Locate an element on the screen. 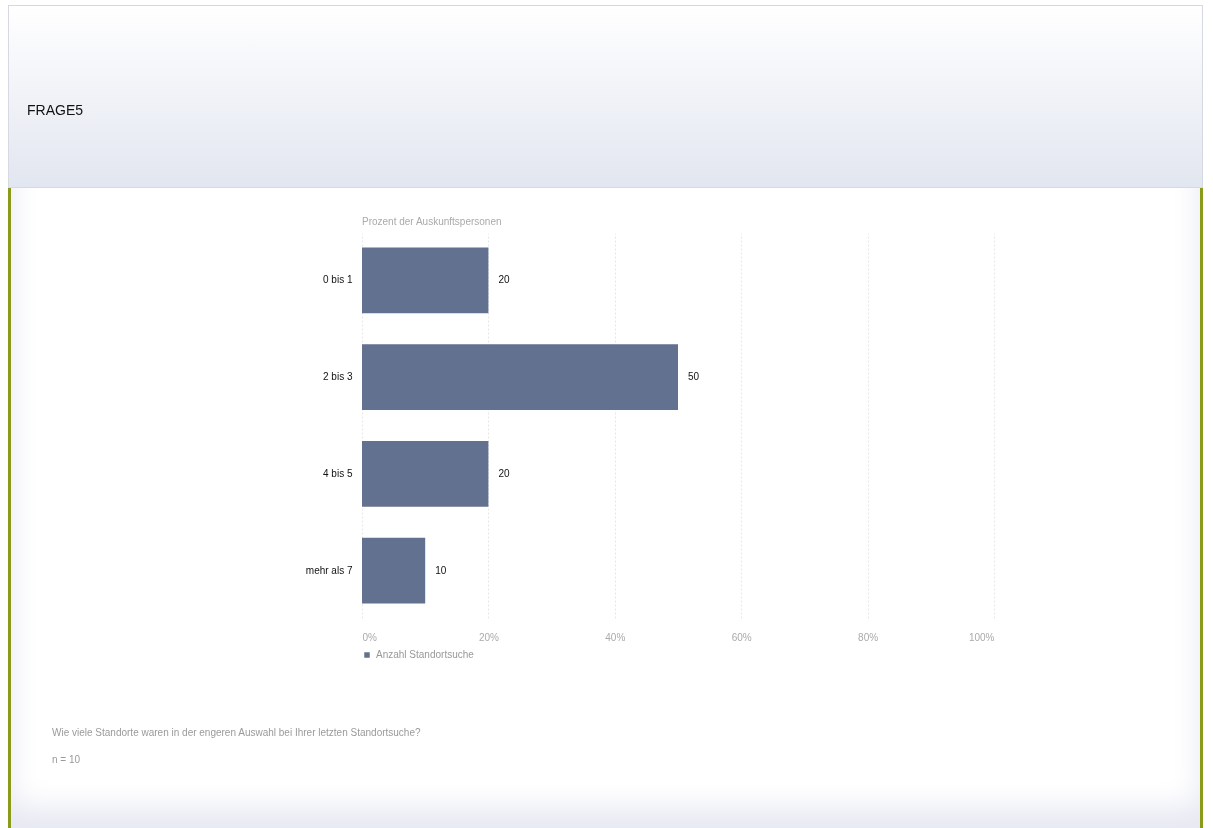 The height and width of the screenshot is (828, 1213). x-axis-title: Prozent der Auskunftspersonen is located at coordinates (432, 221).